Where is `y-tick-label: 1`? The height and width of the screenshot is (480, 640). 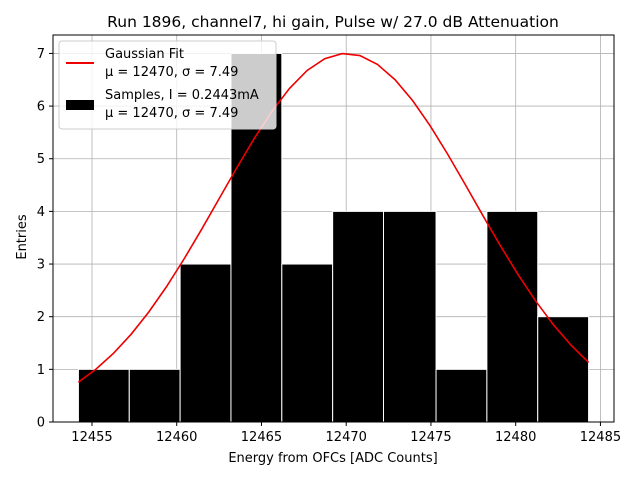 y-tick-label: 1 is located at coordinates (41, 370).